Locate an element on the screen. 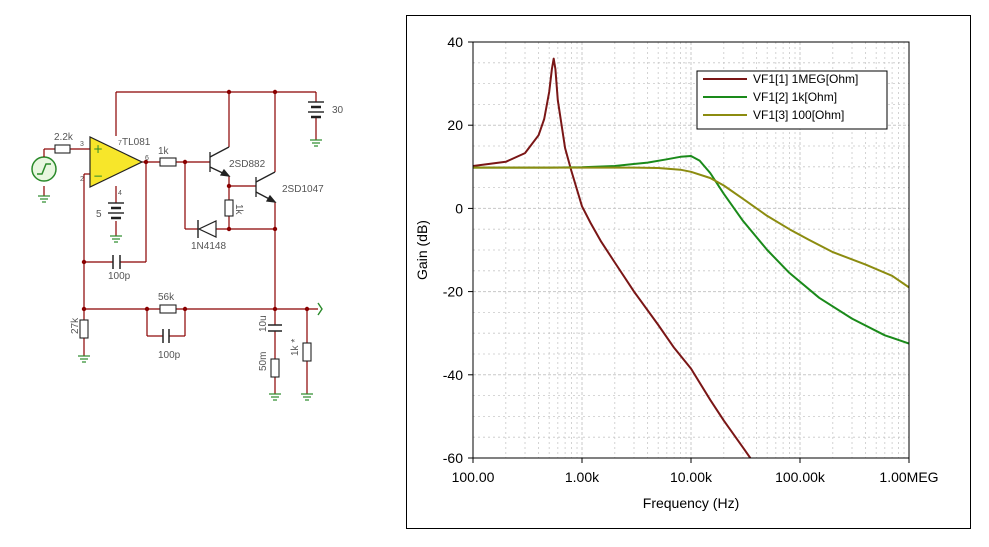 The width and height of the screenshot is (989, 547). y-tick-label: -60 is located at coordinates (453, 458).